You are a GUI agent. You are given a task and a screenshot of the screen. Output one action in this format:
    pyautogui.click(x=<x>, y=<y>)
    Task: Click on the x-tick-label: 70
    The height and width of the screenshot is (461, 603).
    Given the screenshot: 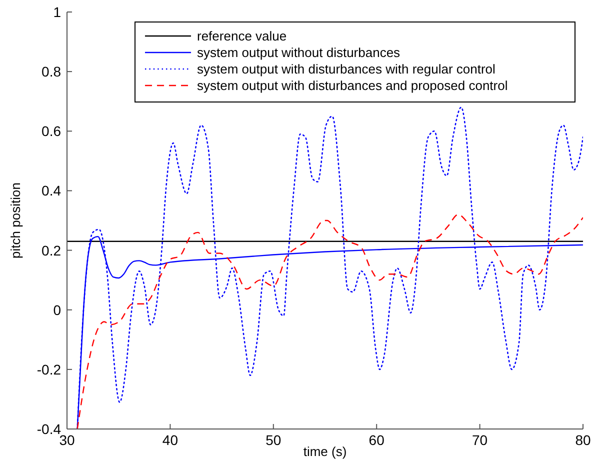 What is the action you would take?
    pyautogui.click(x=480, y=440)
    